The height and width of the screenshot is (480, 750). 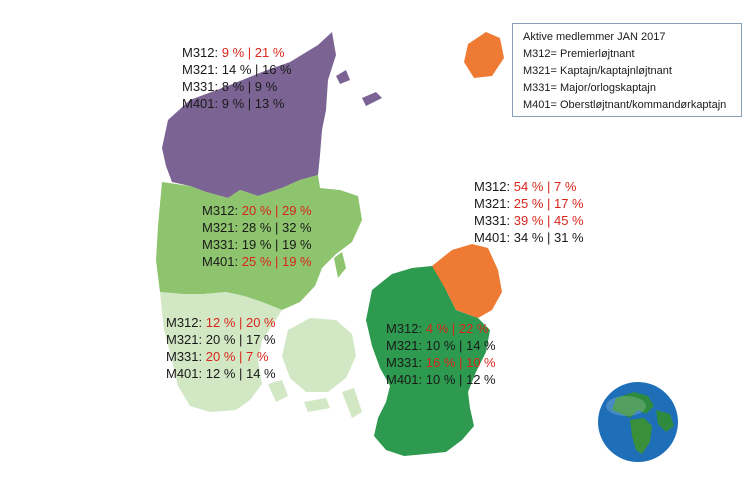 What do you see at coordinates (276, 227) in the screenshot?
I see `stat-values: 28 % | 32 %` at bounding box center [276, 227].